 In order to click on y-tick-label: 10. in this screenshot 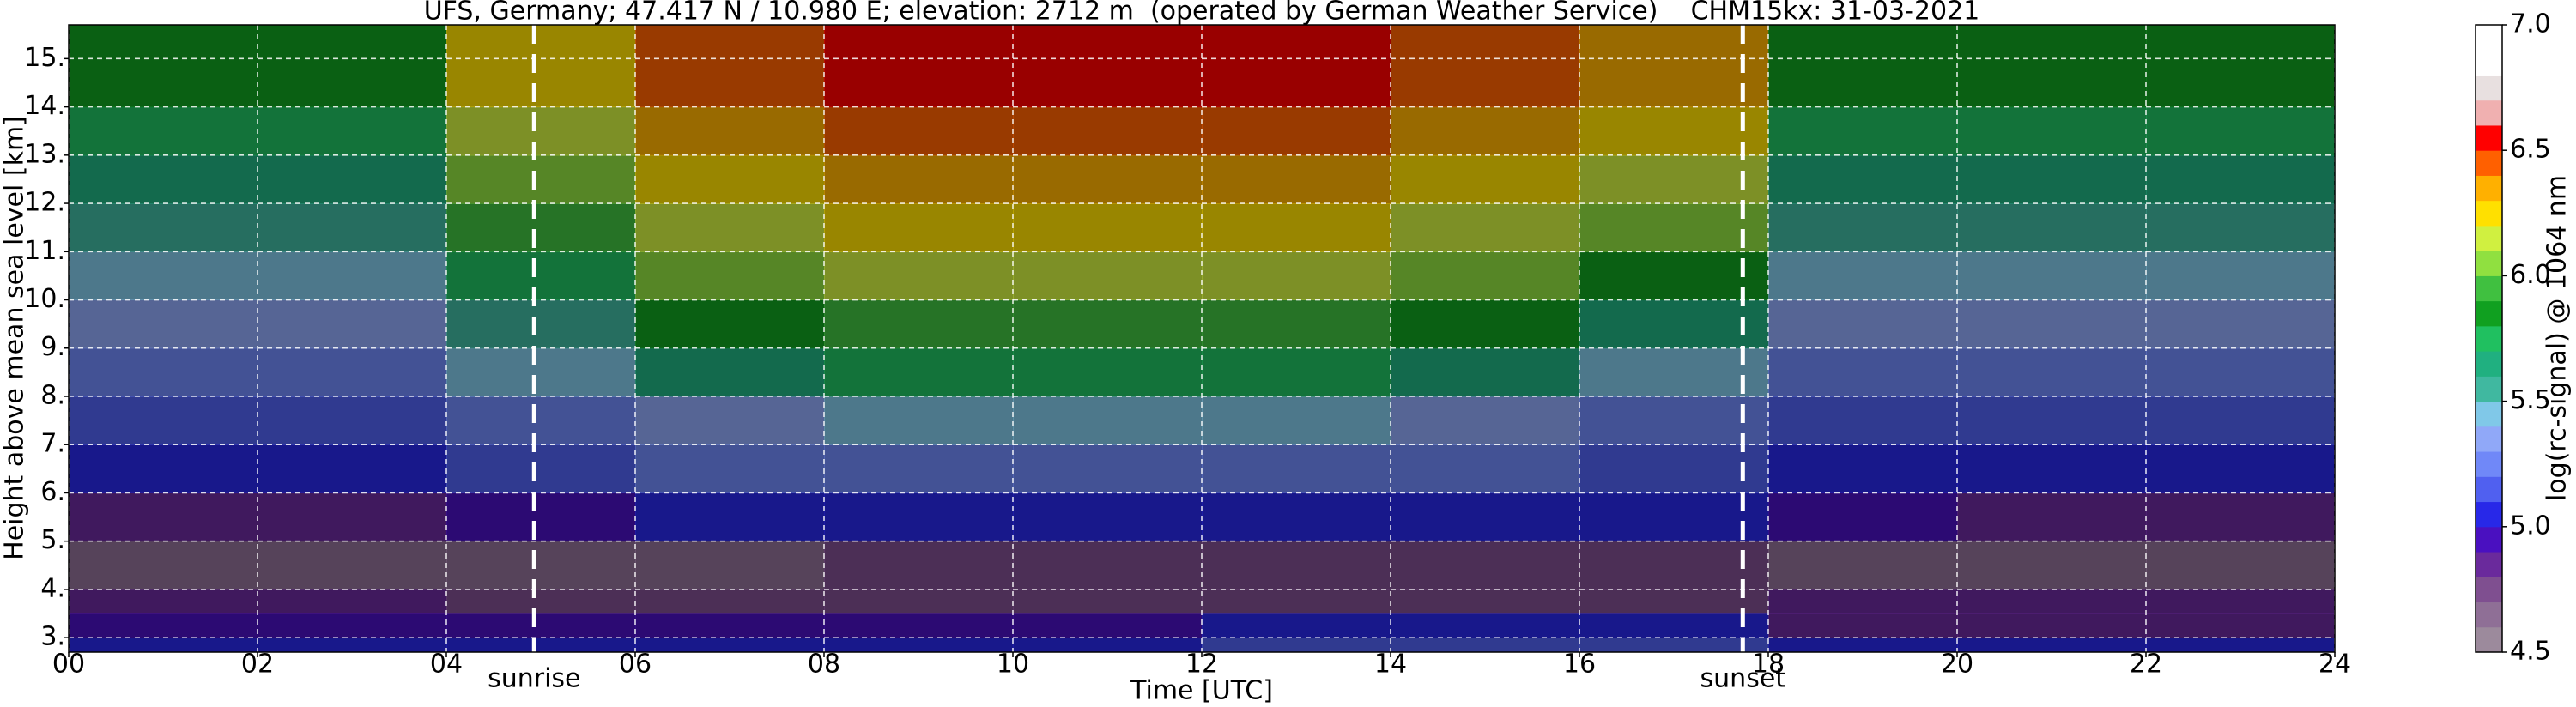, I will do `click(44, 299)`.